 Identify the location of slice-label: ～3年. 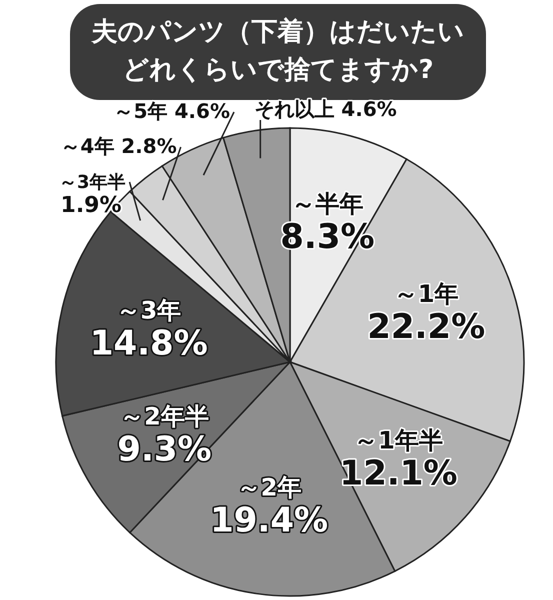
(149, 310).